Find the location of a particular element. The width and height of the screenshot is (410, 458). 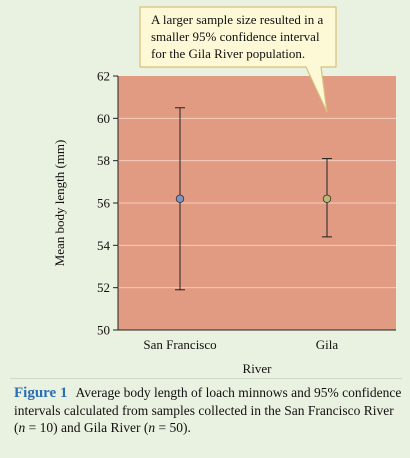

annotation-line-2: smaller 95% confidence interval is located at coordinates (235, 36).